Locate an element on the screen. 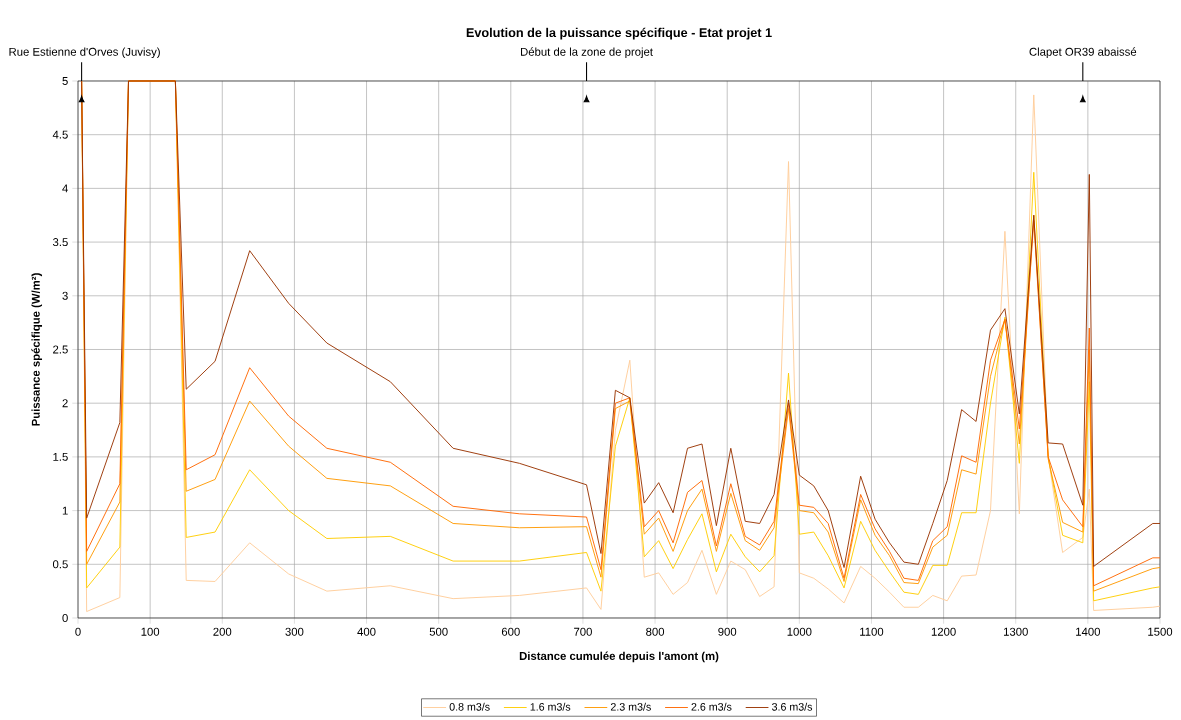  x-tick-label: 1400 is located at coordinates (1088, 631).